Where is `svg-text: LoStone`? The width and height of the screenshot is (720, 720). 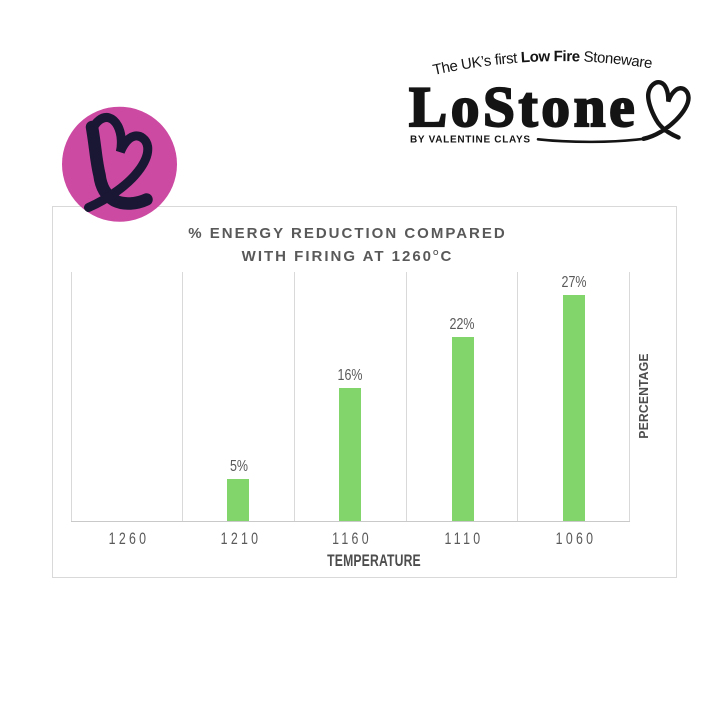
svg-text: LoStone is located at coordinates (523, 107).